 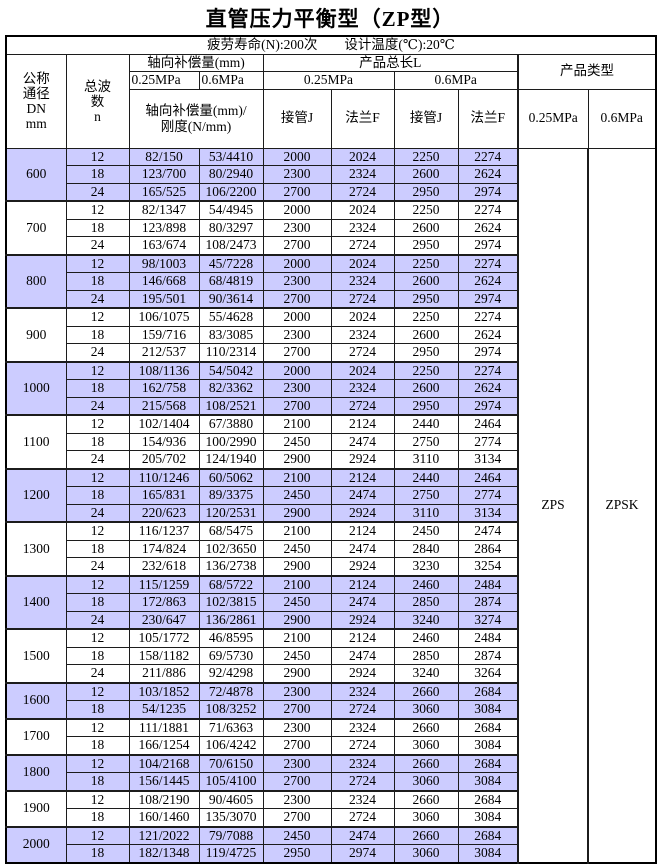 What do you see at coordinates (488, 459) in the screenshot?
I see `flange-f-06-cell: 3134` at bounding box center [488, 459].